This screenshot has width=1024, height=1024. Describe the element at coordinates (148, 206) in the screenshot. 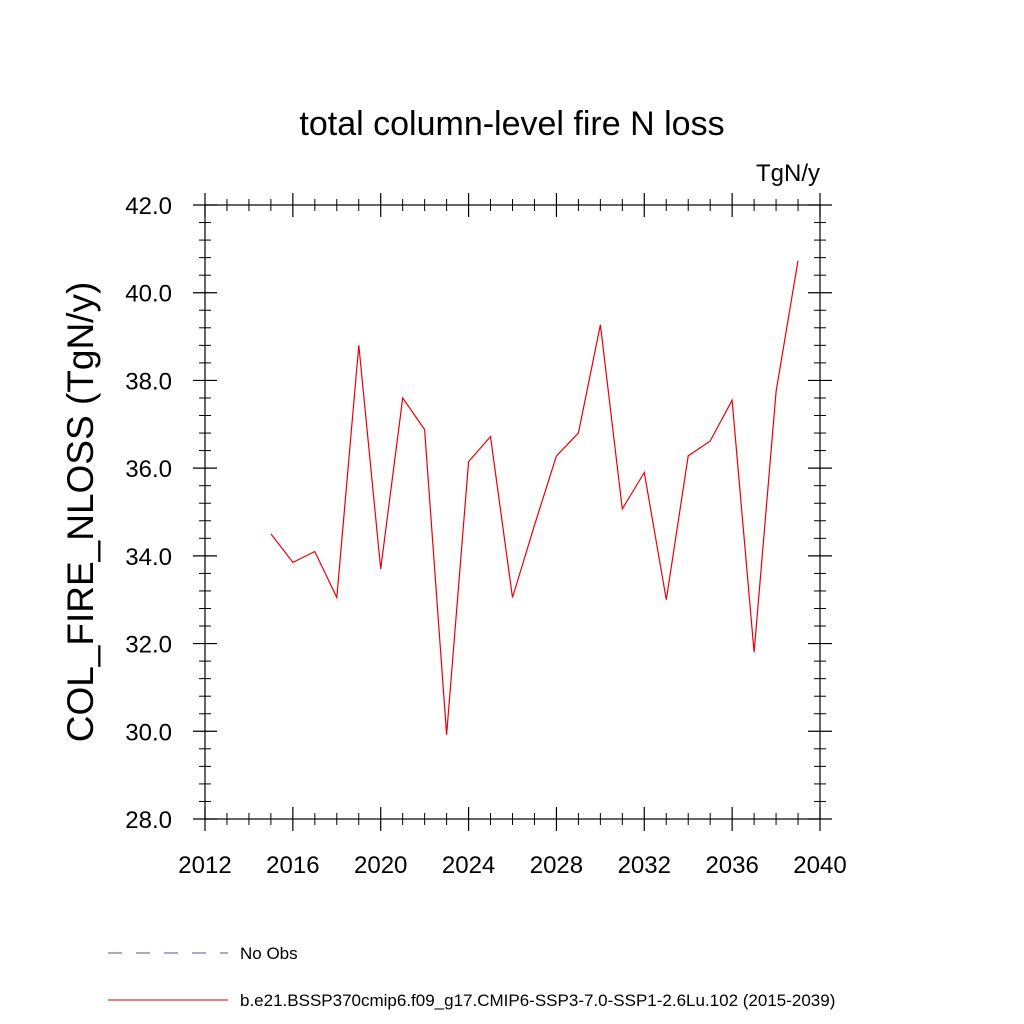

I see `y-tick-label: 42.0` at that location.